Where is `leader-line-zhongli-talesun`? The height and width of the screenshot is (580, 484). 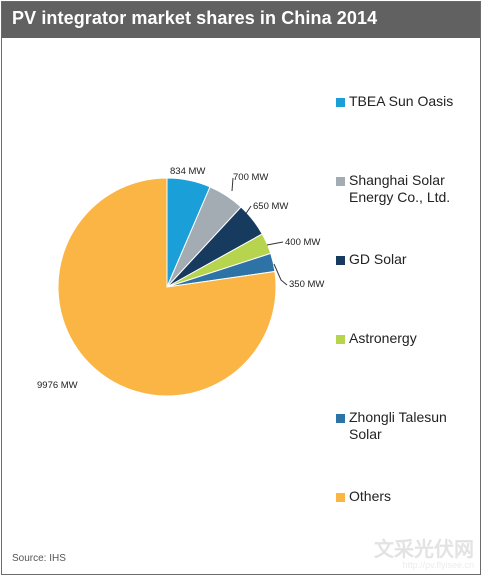
leader-line-zhongli-talesun is located at coordinates (280, 274).